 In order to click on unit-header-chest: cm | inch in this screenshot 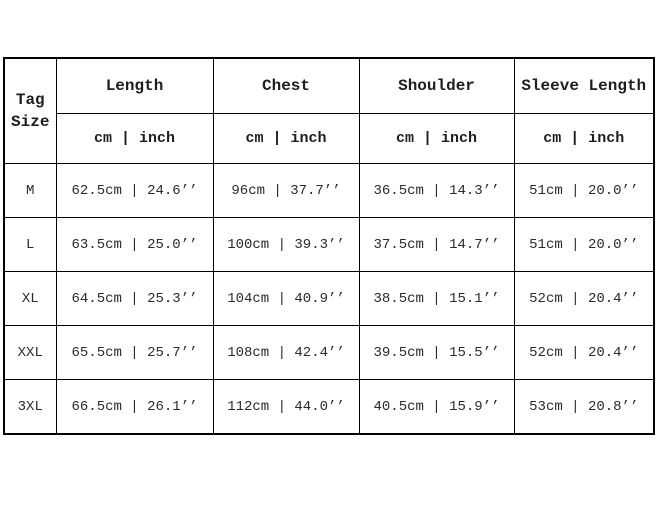, I will do `click(286, 138)`.